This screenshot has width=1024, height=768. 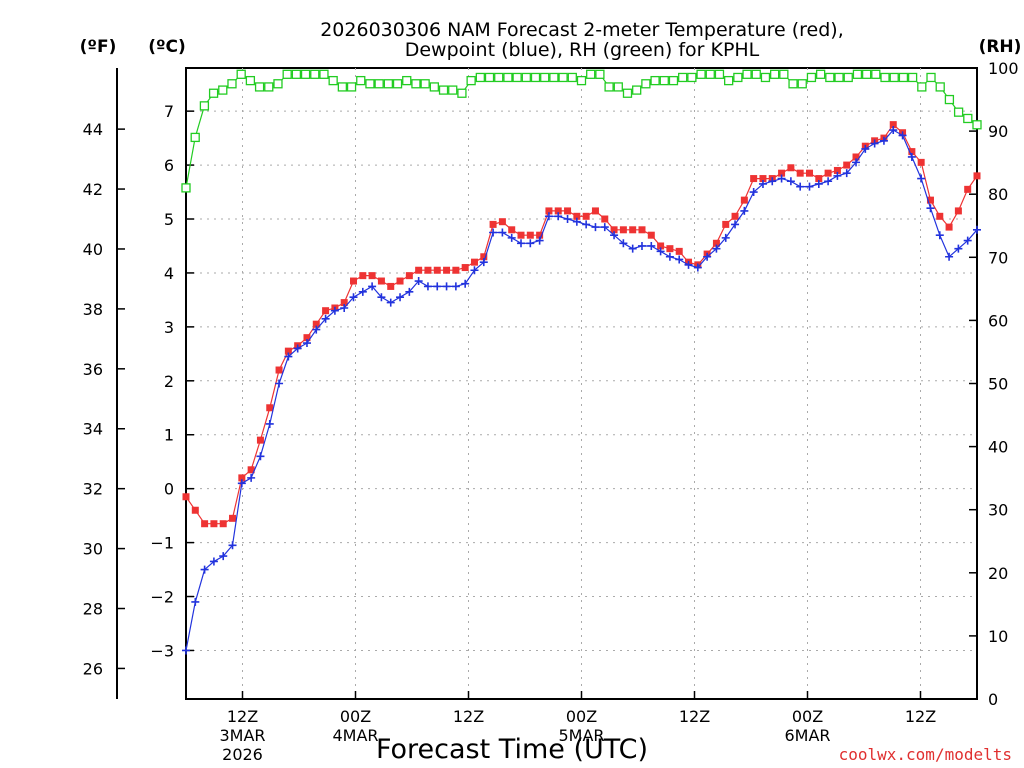 What do you see at coordinates (581, 735) in the screenshot?
I see `time-tick-date: 5MAR` at bounding box center [581, 735].